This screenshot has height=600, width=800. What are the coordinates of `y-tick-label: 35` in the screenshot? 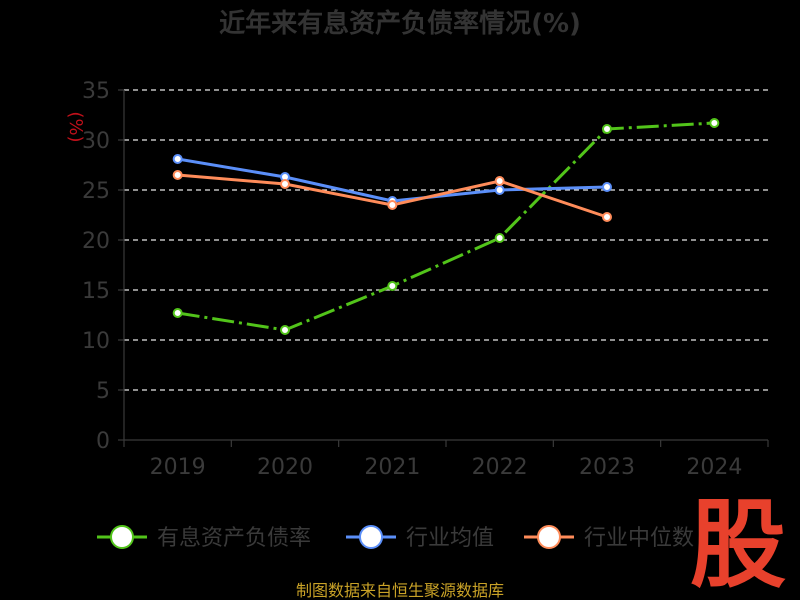 It's located at (96, 91).